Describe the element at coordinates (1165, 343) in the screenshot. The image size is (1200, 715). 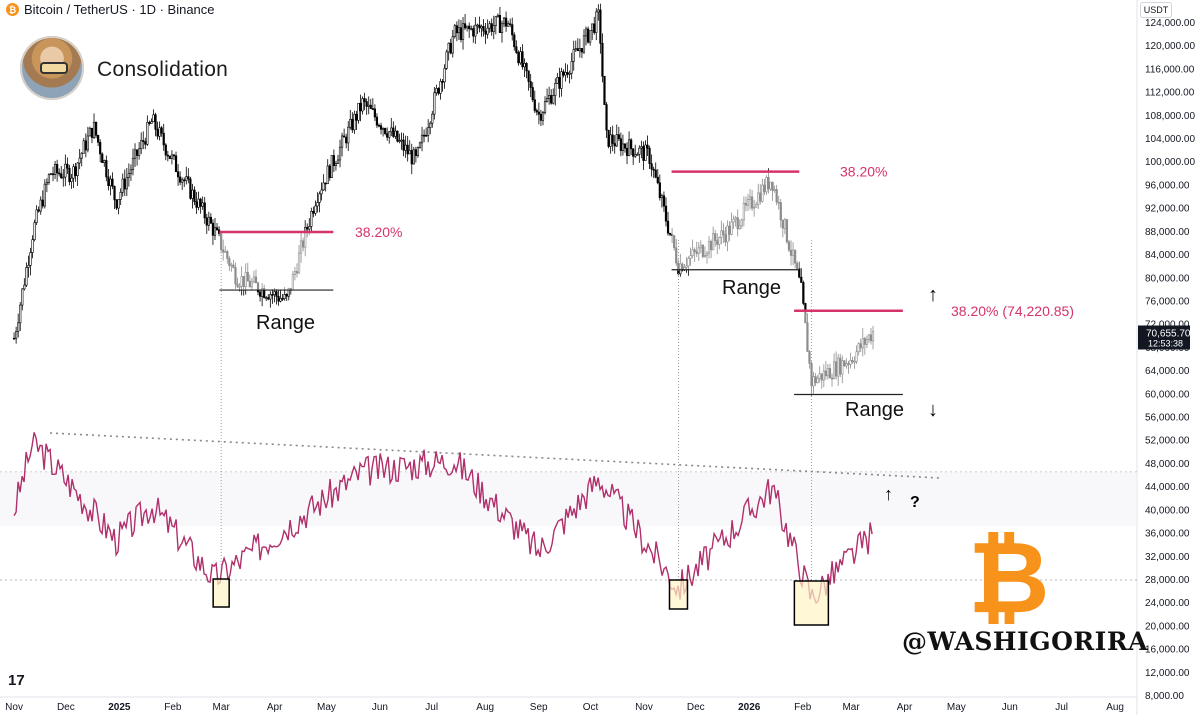
I see `price-tag-countdown: 12:53:38` at that location.